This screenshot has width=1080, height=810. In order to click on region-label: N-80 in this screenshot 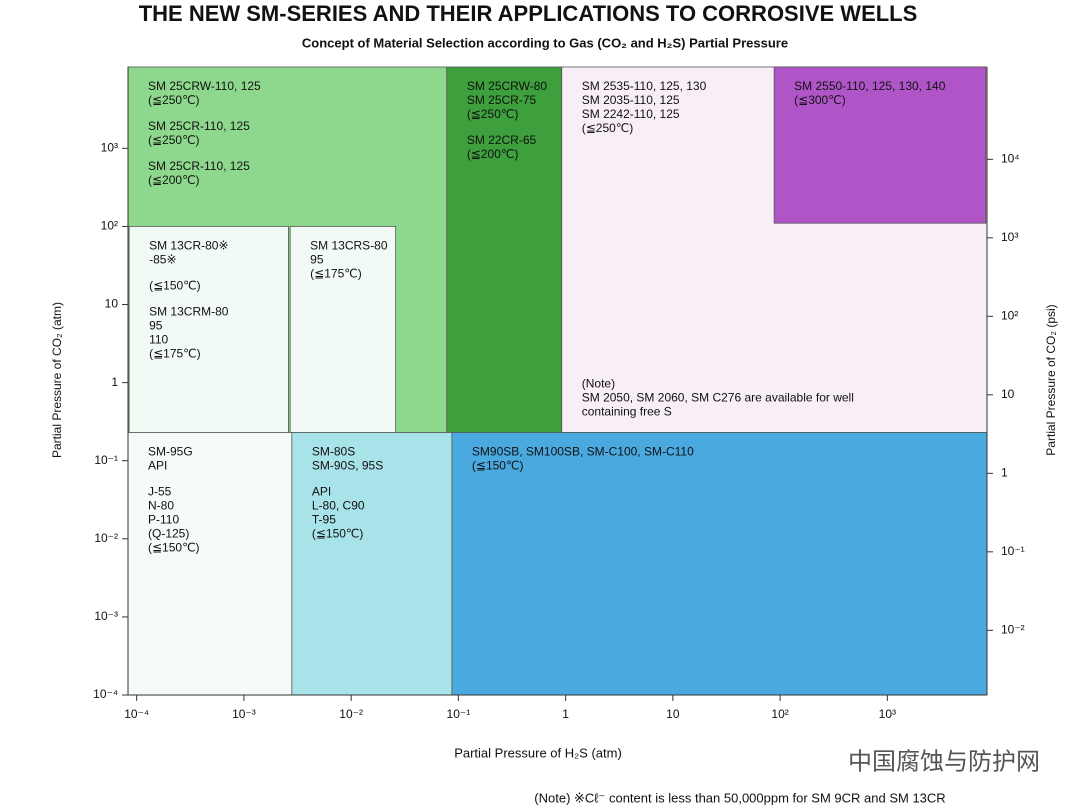, I will do `click(161, 506)`.